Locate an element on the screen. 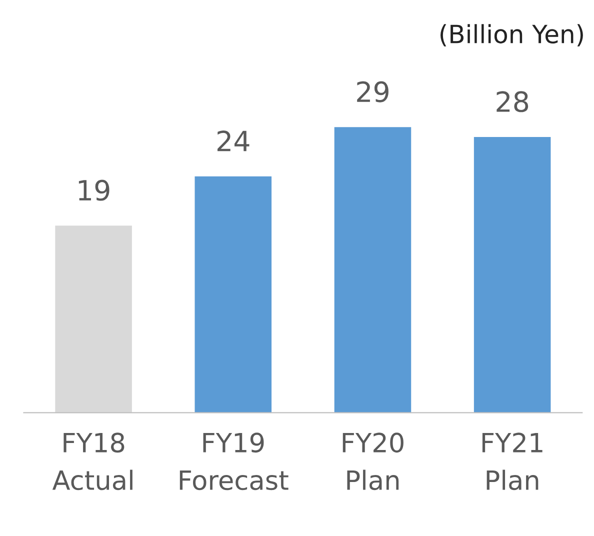  data-label: 28 is located at coordinates (512, 101).